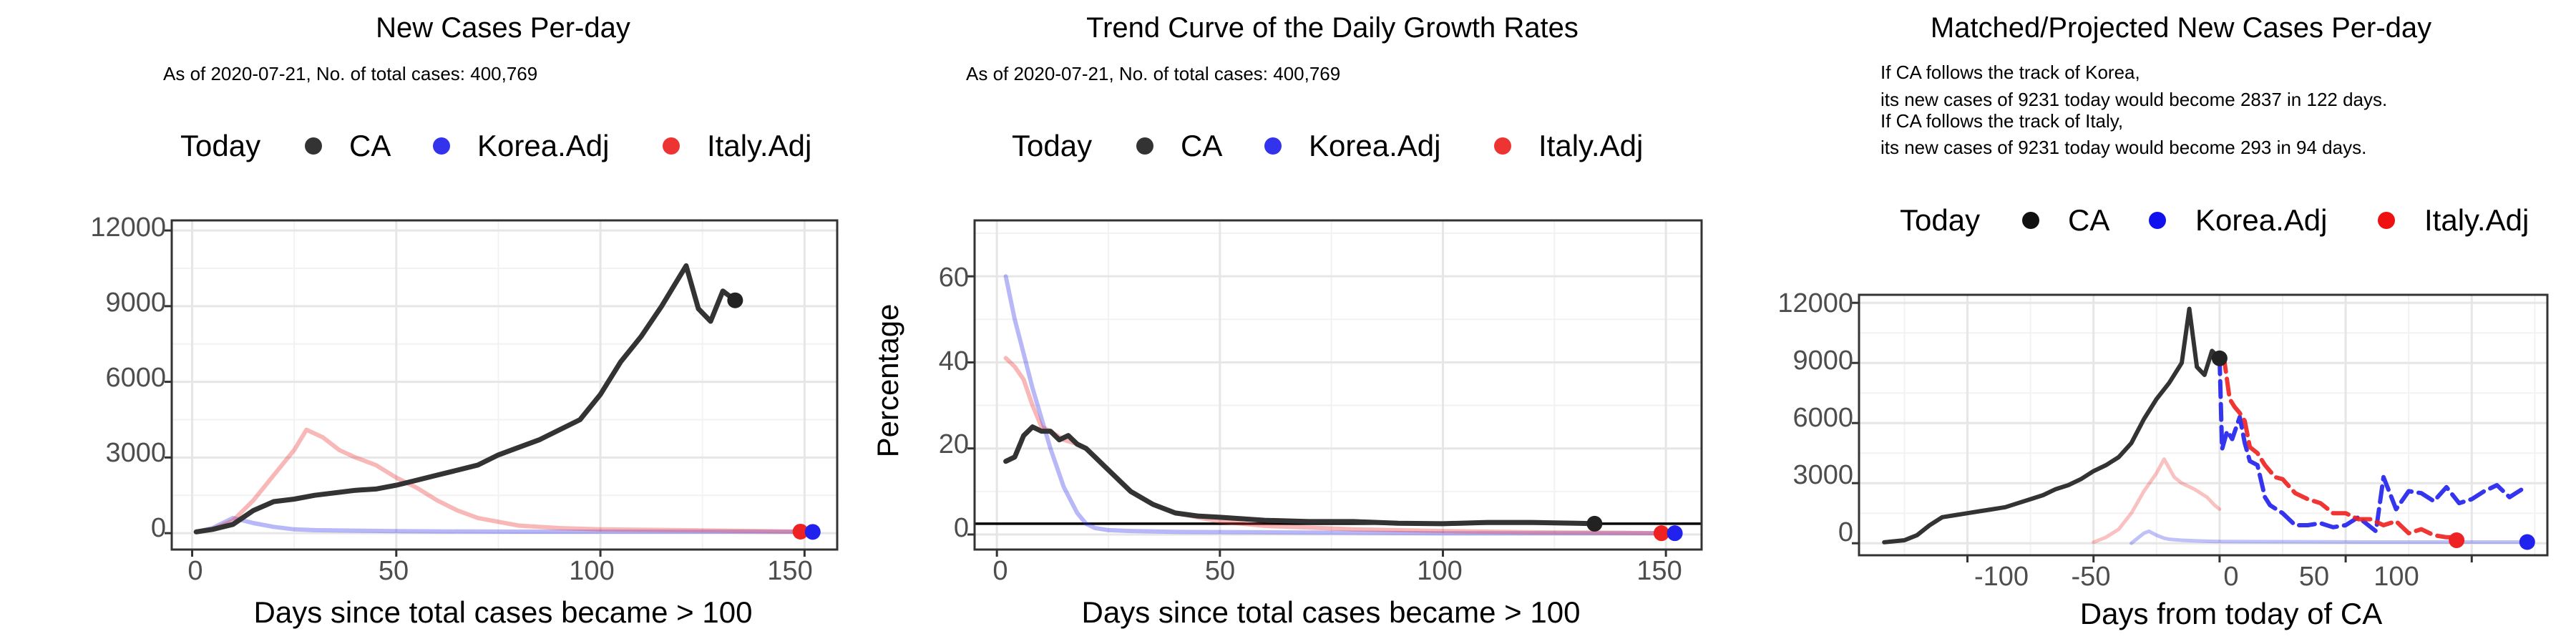 The image size is (2576, 644). Describe the element at coordinates (499, 571) in the screenshot. I see `chart-1-x-ticks: 0 50 100 150` at that location.